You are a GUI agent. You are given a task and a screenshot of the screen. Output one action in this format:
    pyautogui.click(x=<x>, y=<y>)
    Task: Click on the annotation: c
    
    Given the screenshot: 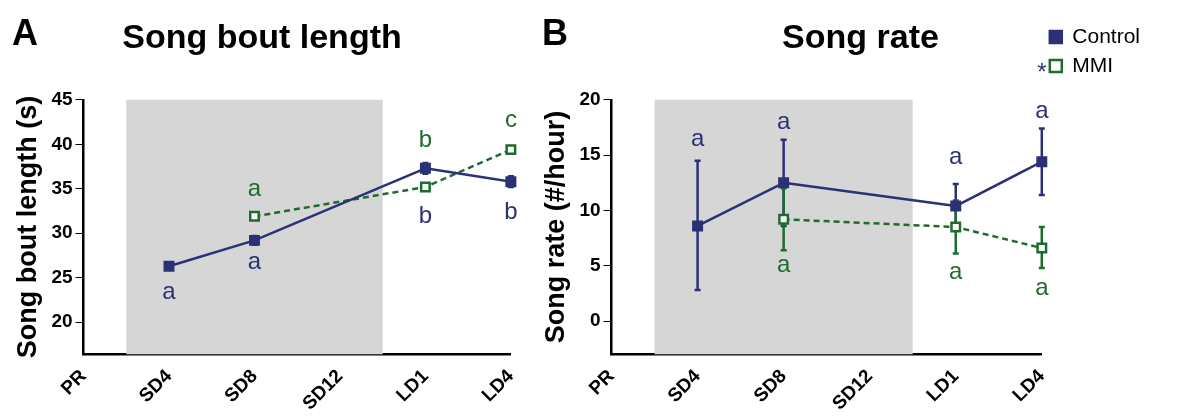 What is the action you would take?
    pyautogui.click(x=510, y=119)
    